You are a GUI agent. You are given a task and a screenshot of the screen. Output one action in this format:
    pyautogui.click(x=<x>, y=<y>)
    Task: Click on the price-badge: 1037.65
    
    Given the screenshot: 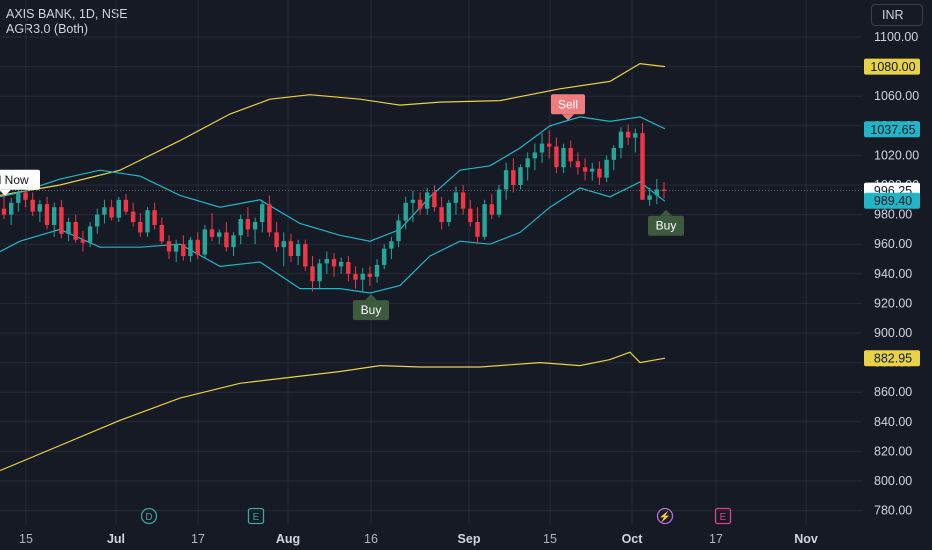 What is the action you would take?
    pyautogui.click(x=892, y=129)
    